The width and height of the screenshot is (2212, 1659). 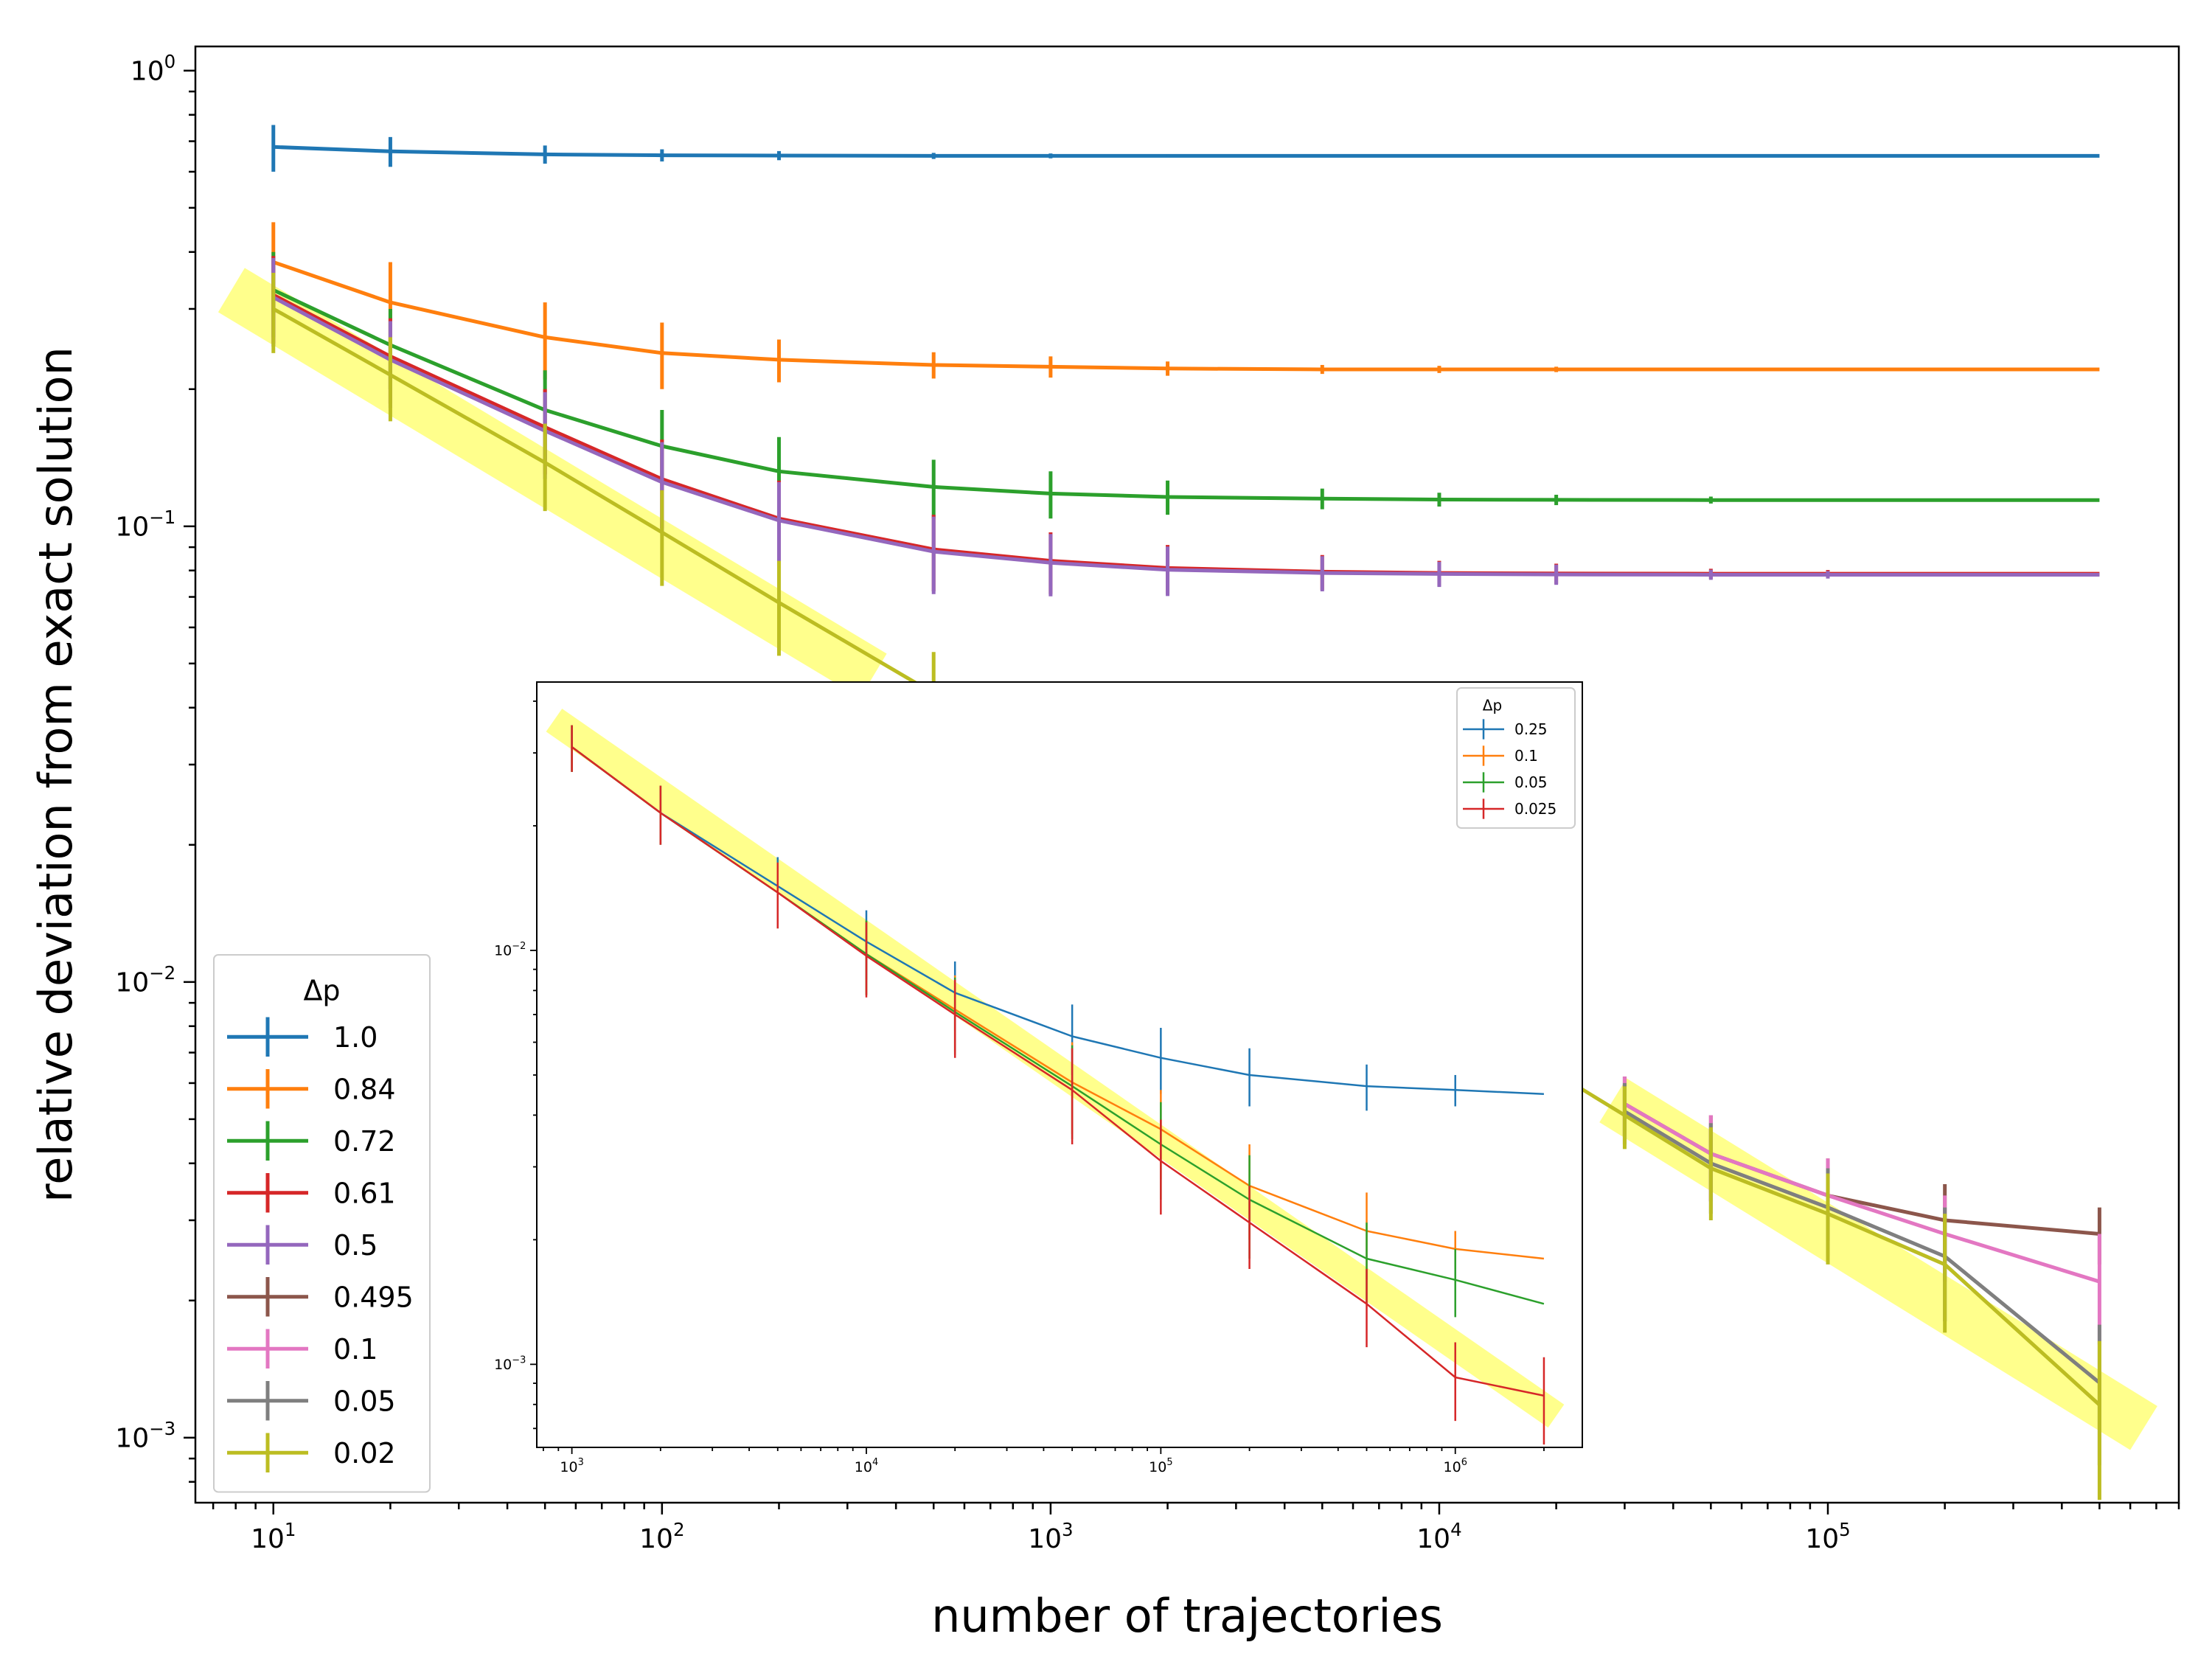 What do you see at coordinates (145, 524) in the screenshot?
I see `y-tick-label: 10⁻¹` at bounding box center [145, 524].